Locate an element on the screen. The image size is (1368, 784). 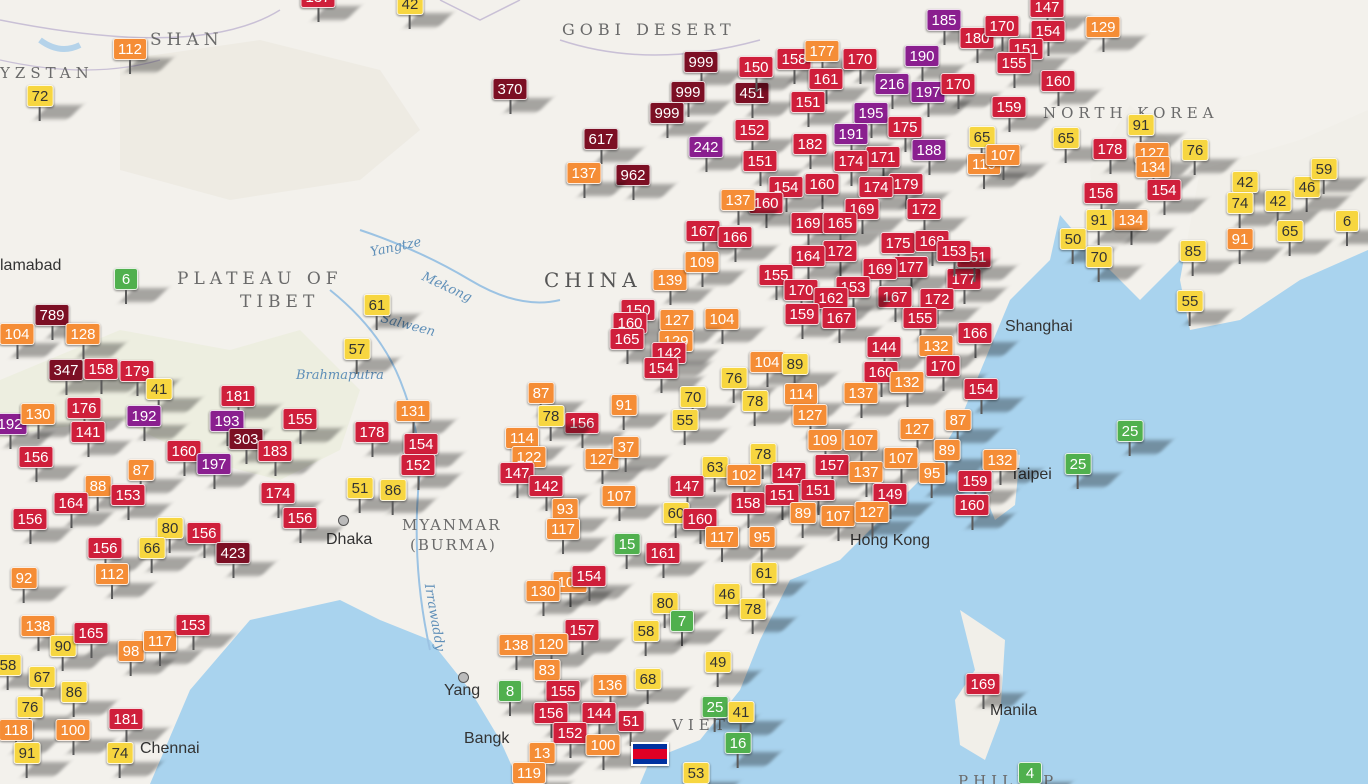
station-aqi-marker: 98 is located at coordinates (145, 658).